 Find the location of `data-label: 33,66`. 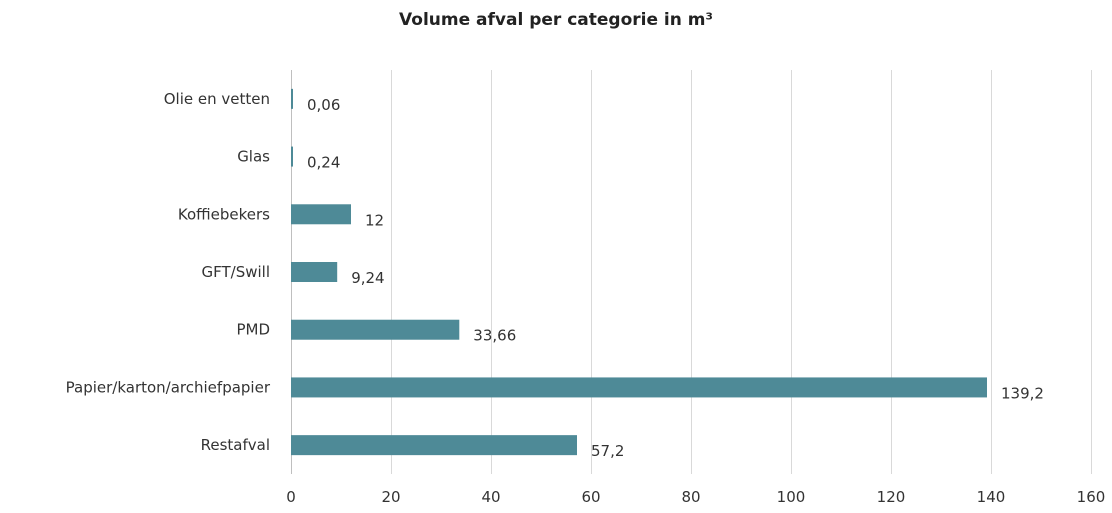

data-label: 33,66 is located at coordinates (494, 336).